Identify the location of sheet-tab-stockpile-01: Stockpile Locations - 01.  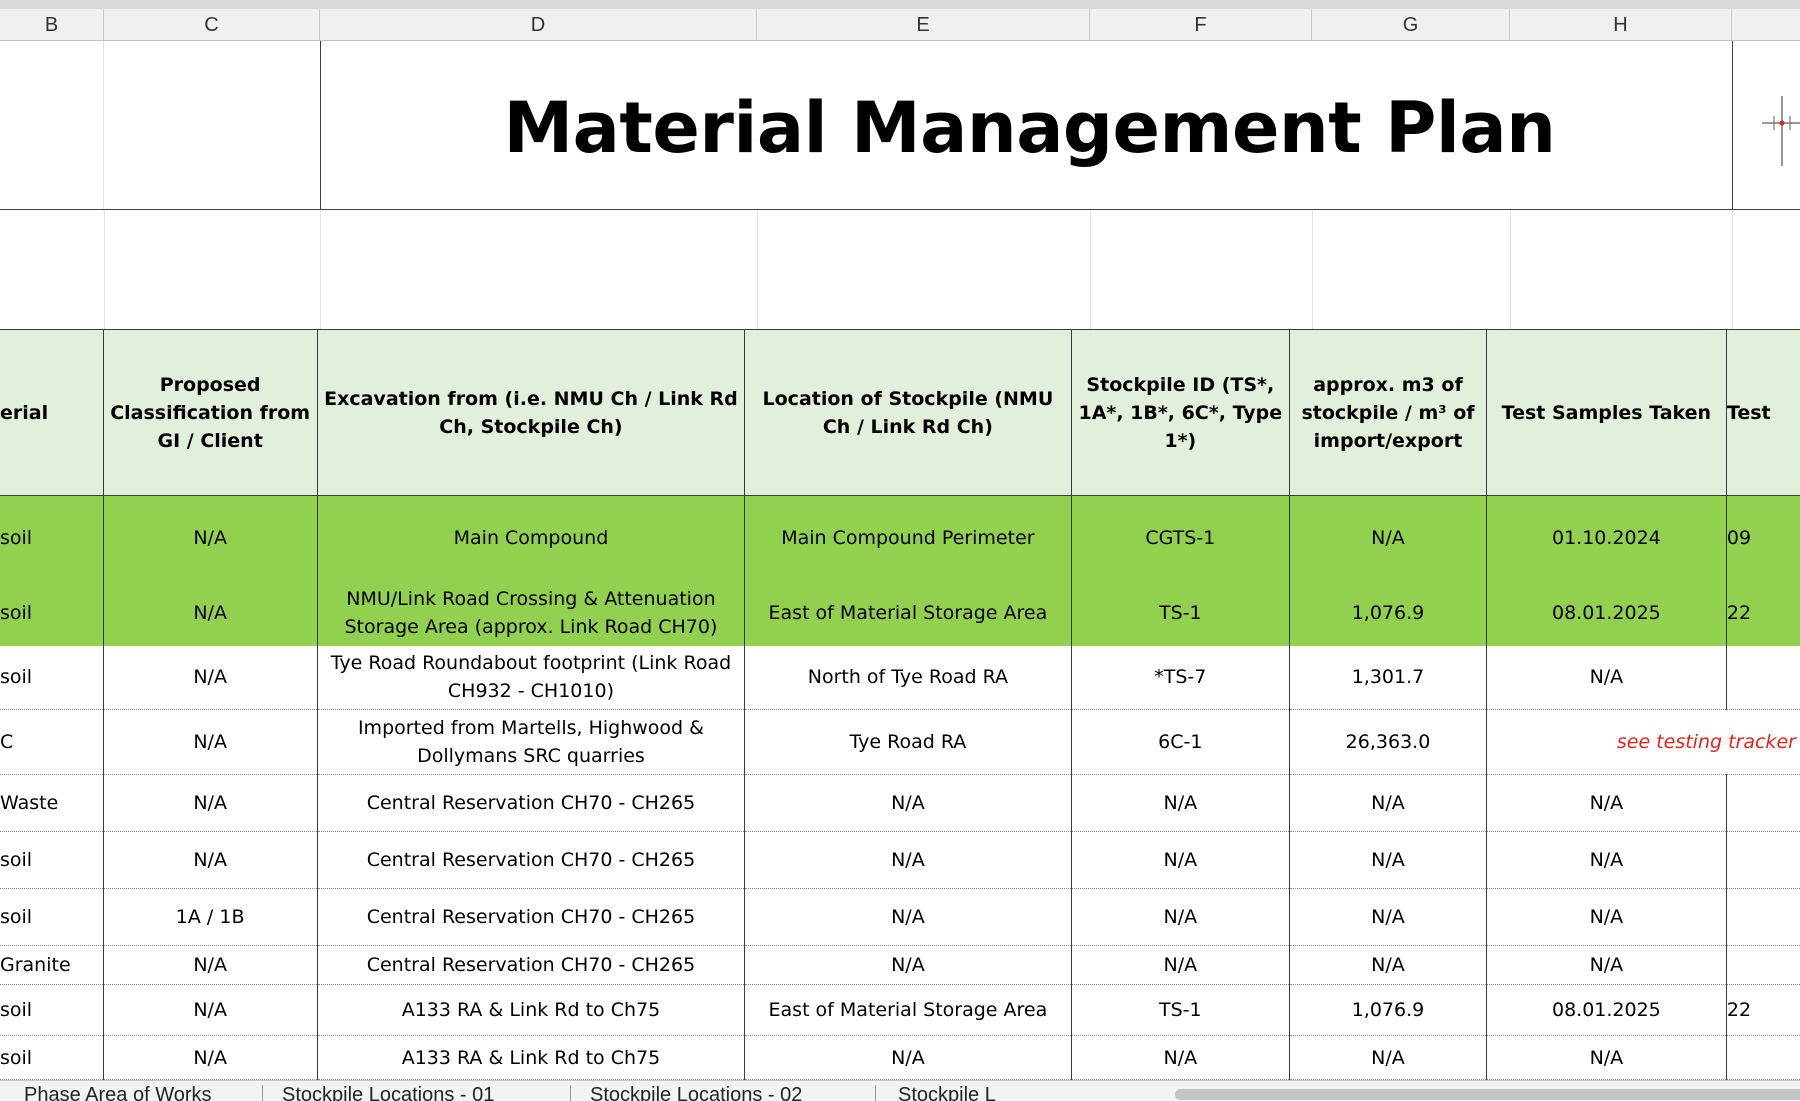
(388, 1092).